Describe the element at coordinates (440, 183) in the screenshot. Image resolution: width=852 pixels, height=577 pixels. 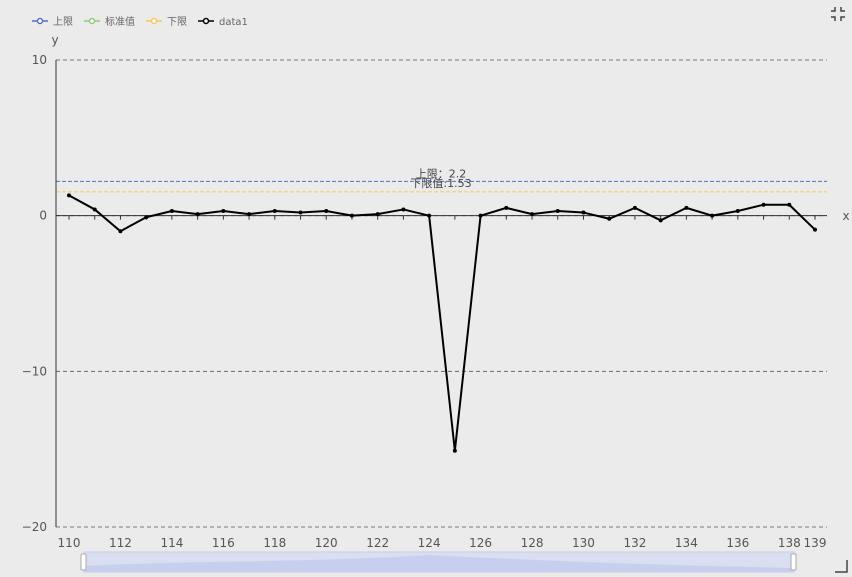
I see `reference-line-label: 下限值:1.53` at that location.